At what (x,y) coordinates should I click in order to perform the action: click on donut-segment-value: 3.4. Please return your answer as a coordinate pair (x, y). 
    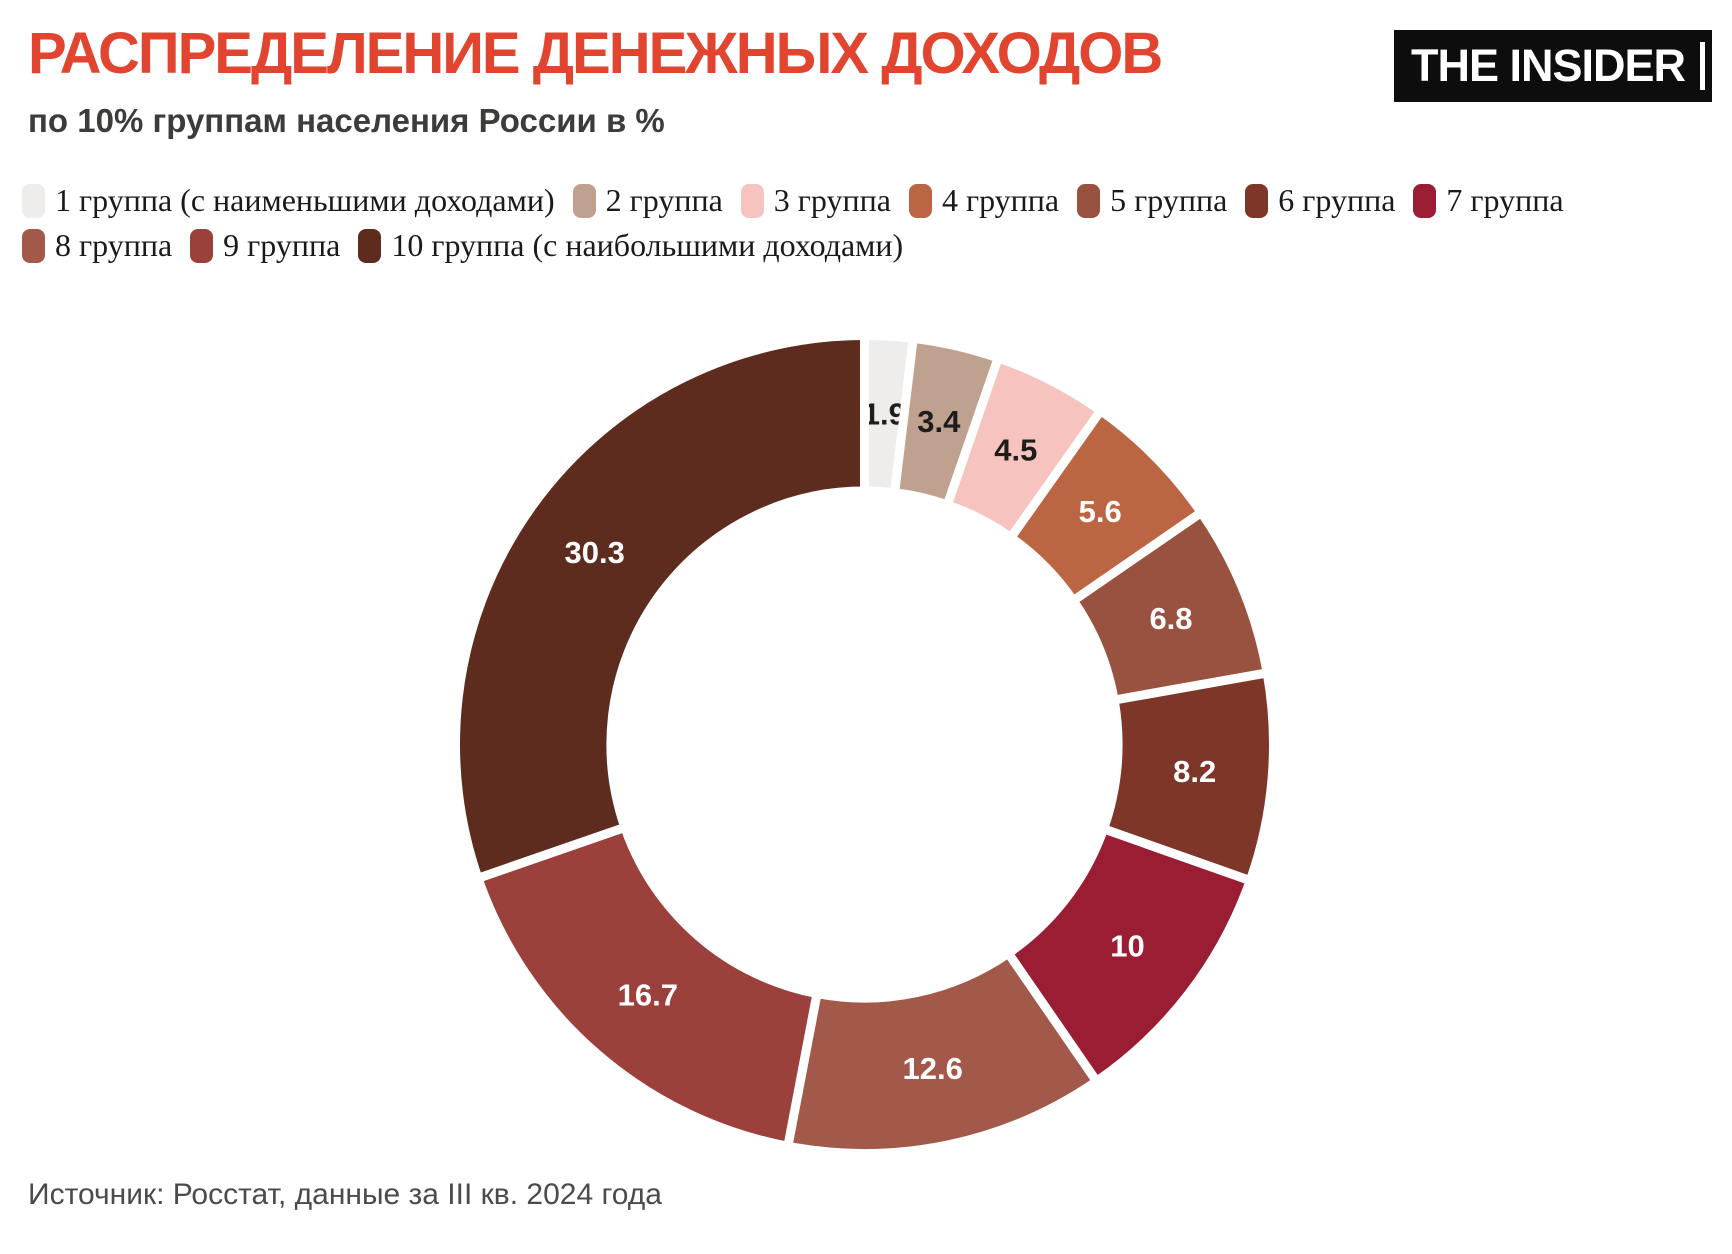
    Looking at the image, I should click on (939, 421).